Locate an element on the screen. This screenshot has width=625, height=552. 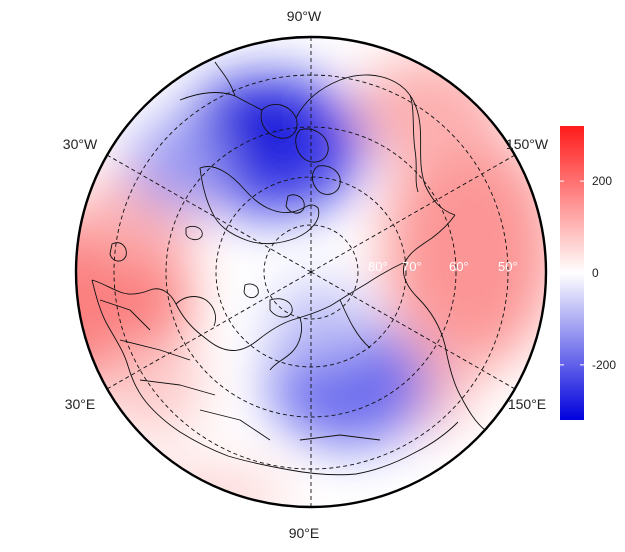
colorbar-tick-label: -200 is located at coordinates (604, 365).